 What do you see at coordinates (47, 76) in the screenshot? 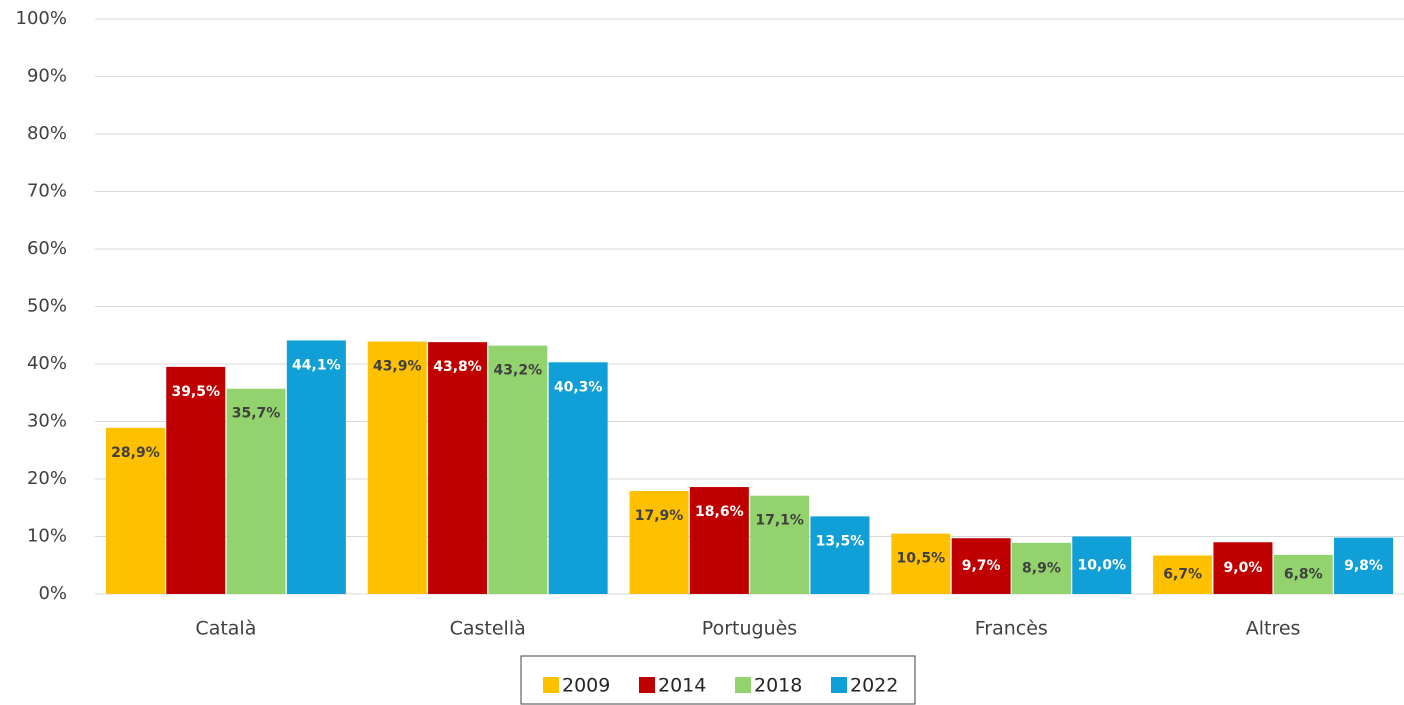
I see `y-tick-label: 90%` at bounding box center [47, 76].